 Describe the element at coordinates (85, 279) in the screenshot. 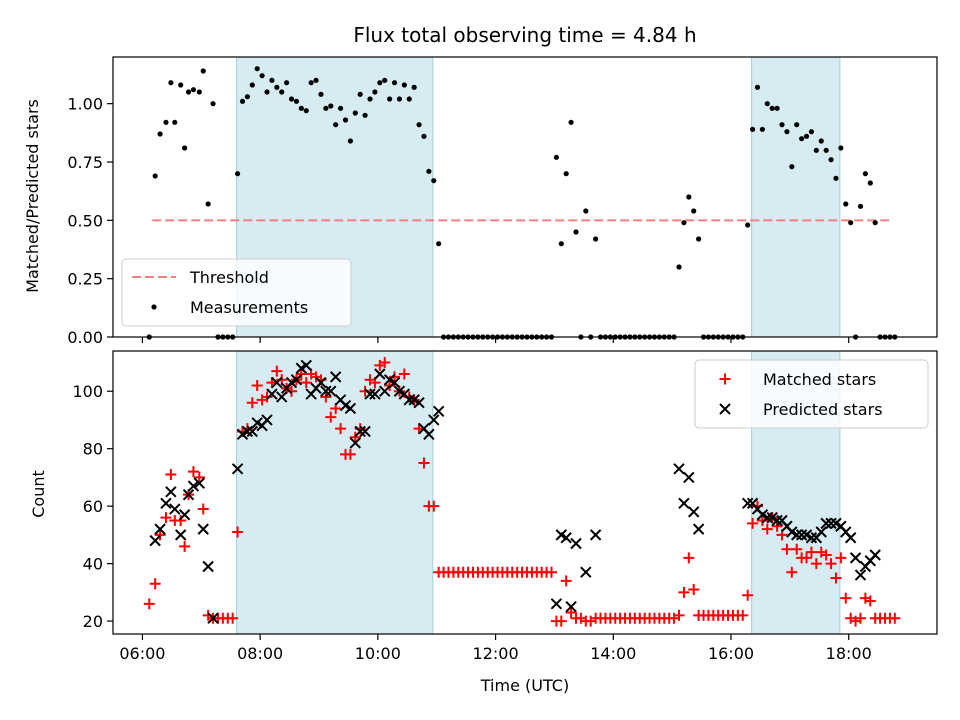

I see `top-y-tick-label: 0.25` at that location.